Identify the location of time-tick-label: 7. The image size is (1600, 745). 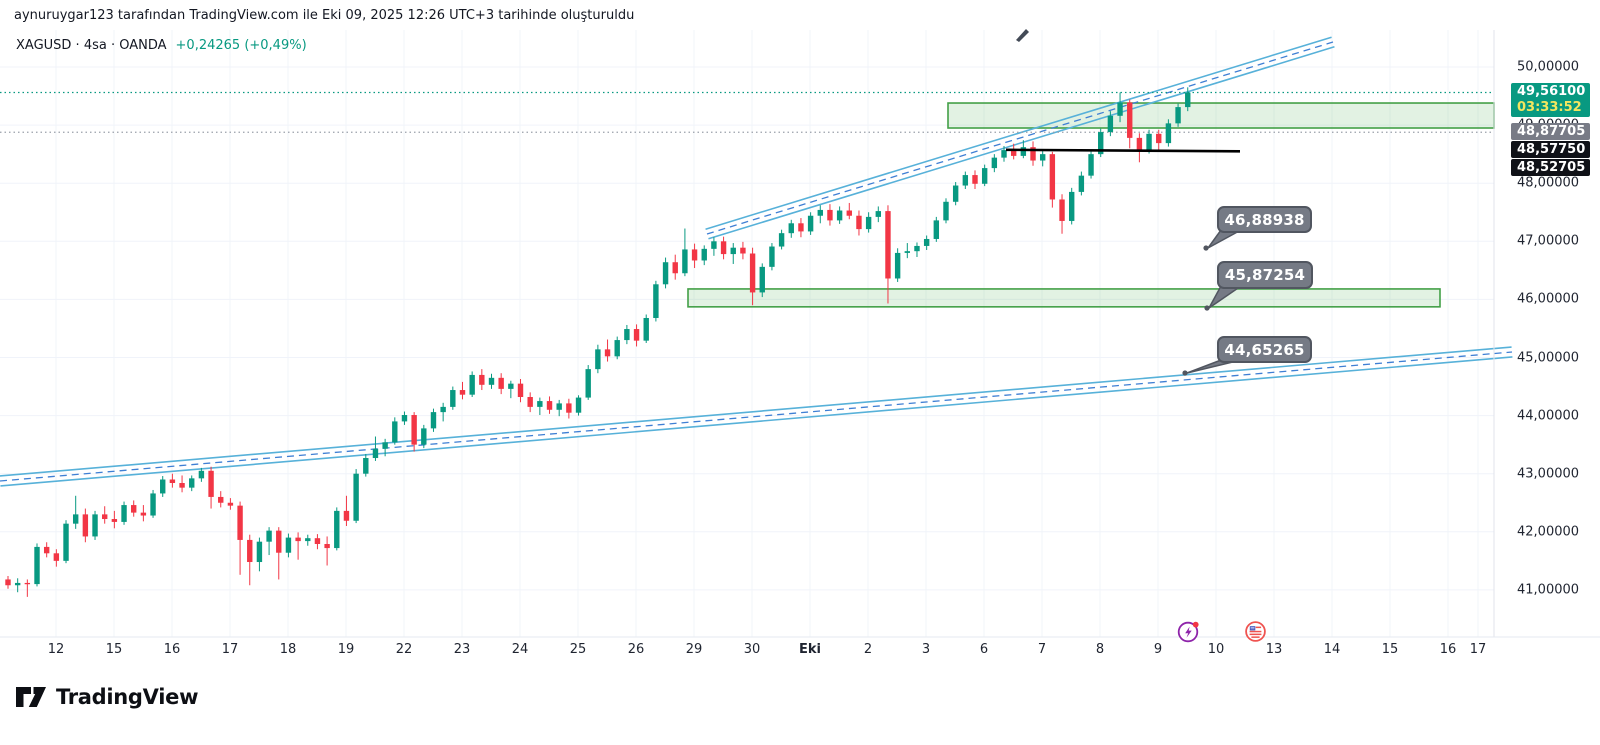
(1042, 649).